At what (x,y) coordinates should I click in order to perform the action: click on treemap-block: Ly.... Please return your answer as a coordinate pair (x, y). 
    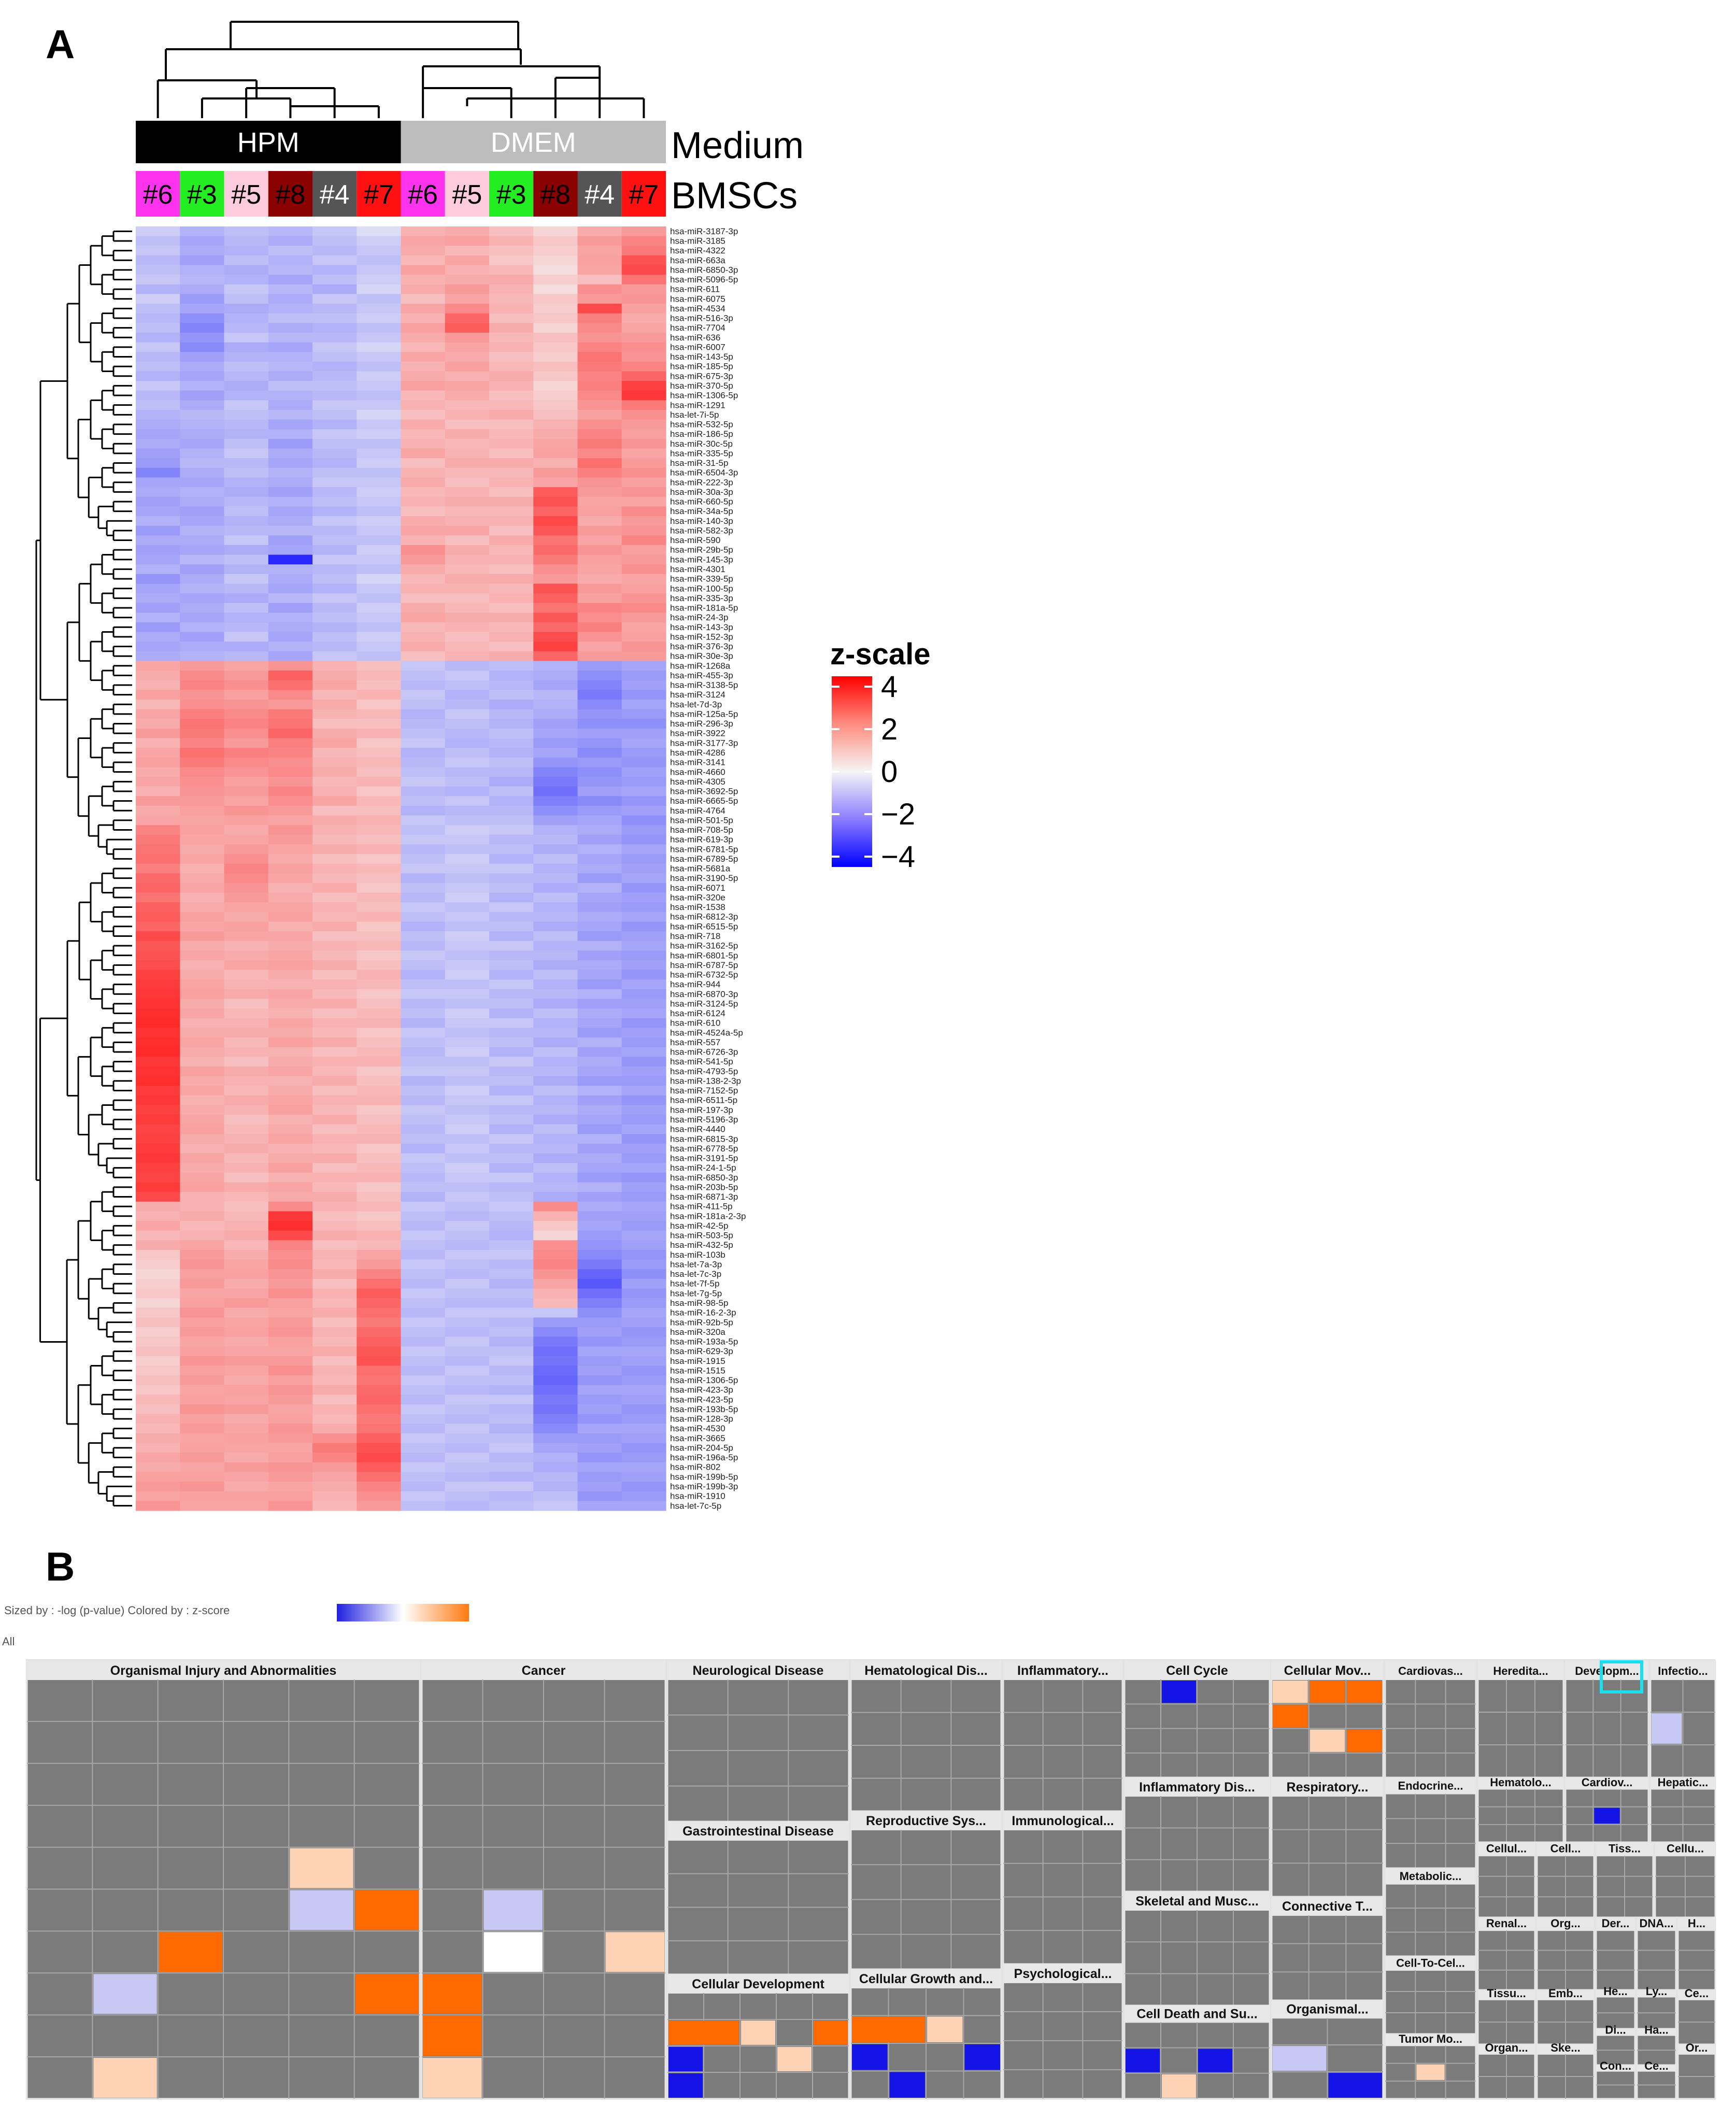
    Looking at the image, I should click on (1656, 2007).